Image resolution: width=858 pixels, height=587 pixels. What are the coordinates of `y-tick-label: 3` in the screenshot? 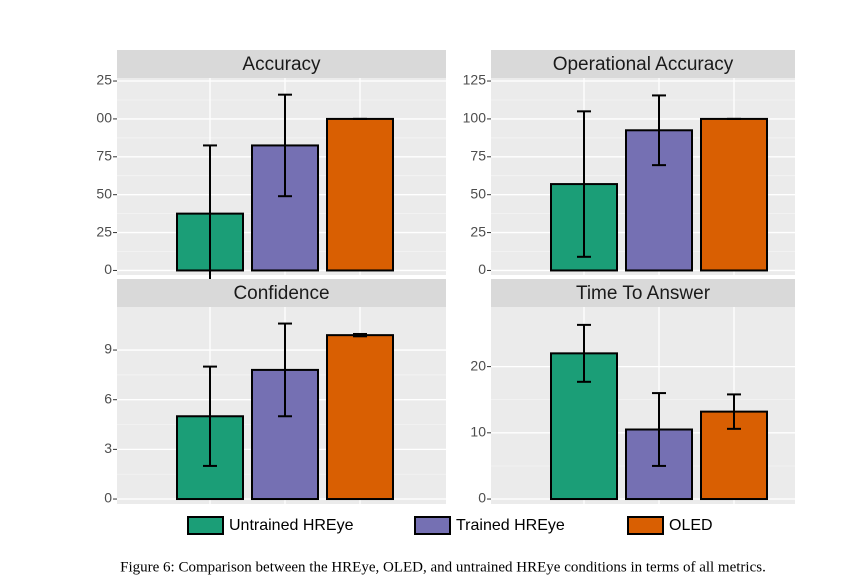 It's located at (108, 448).